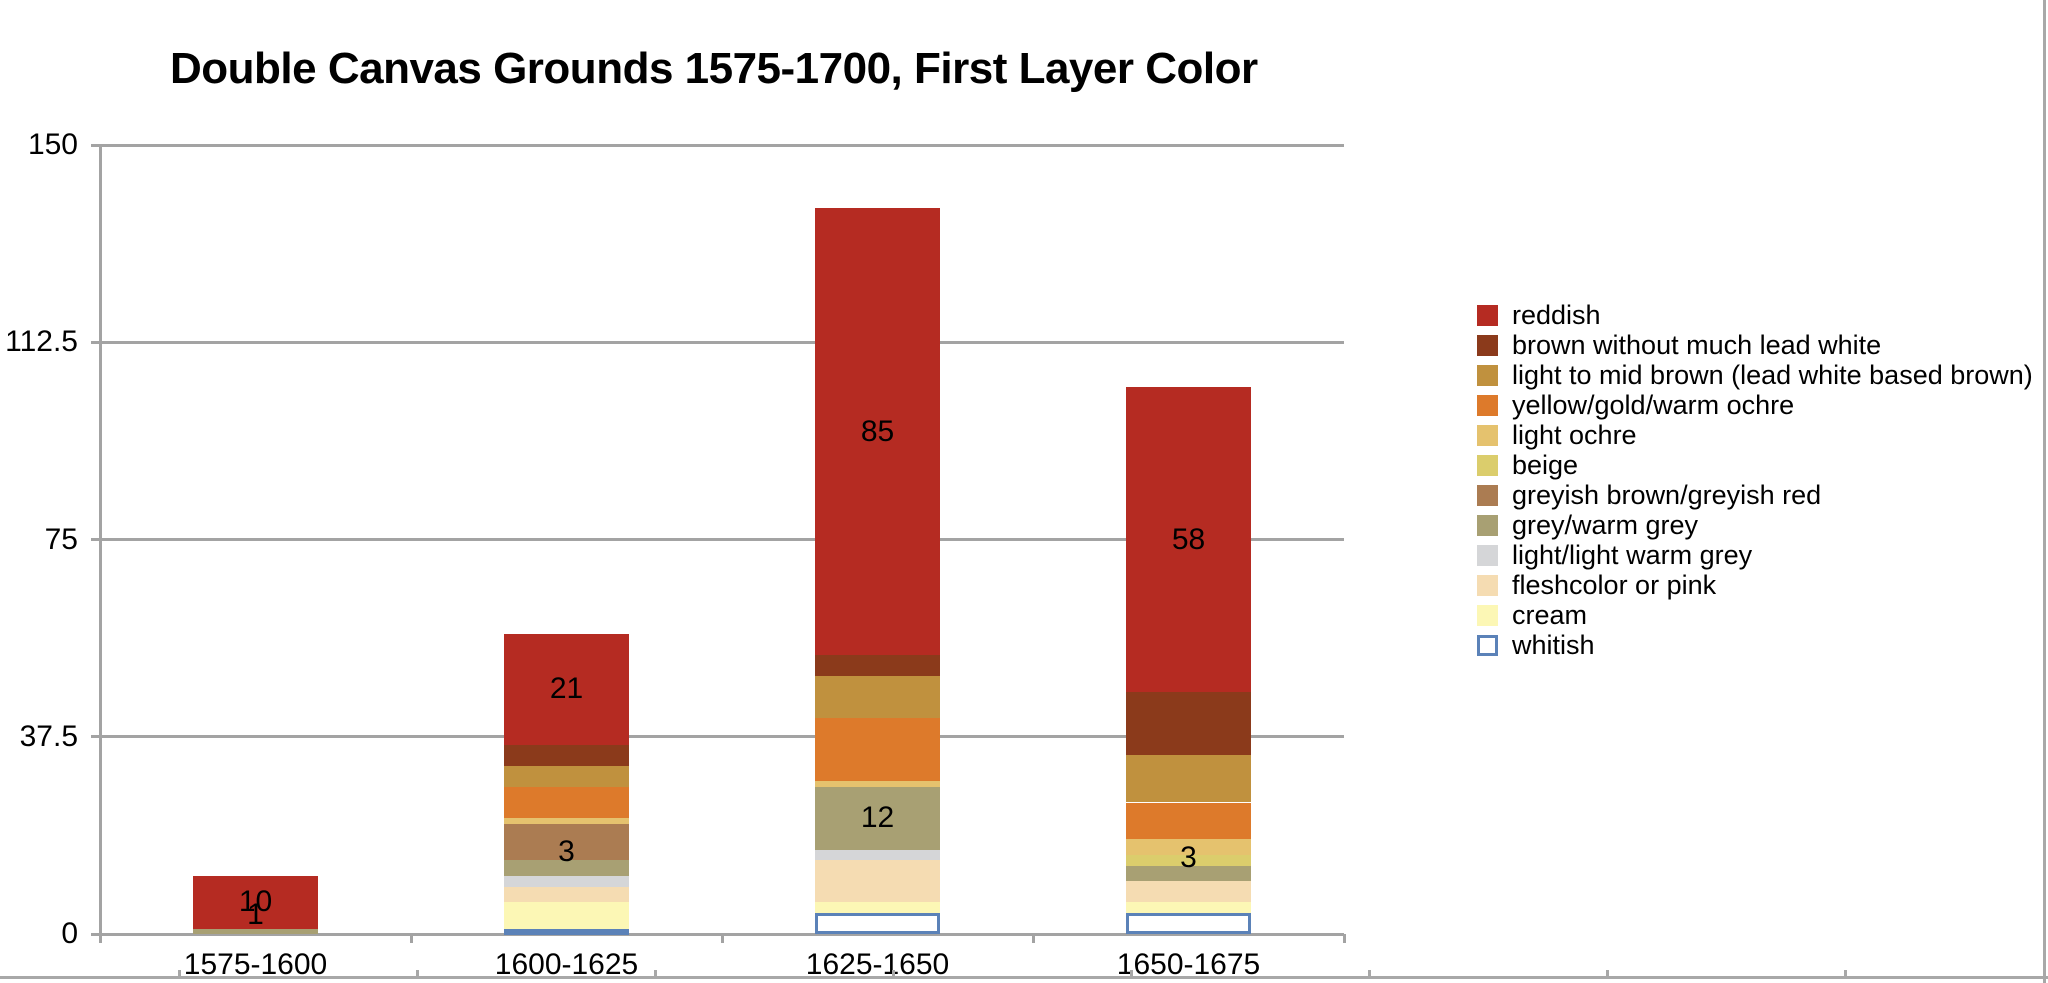 The width and height of the screenshot is (2048, 983). I want to click on legend-item-greyish-brown-greyish-red: greyish brown/greyish red, so click(1649, 495).